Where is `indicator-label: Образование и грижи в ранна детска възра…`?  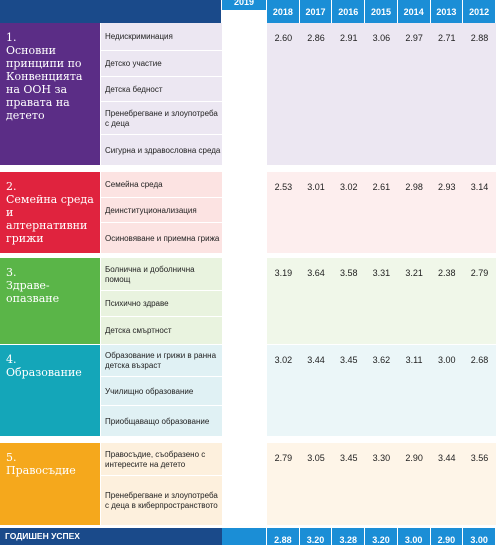
indicator-label: Образование и грижи в ранна детска възра… is located at coordinates (161, 361).